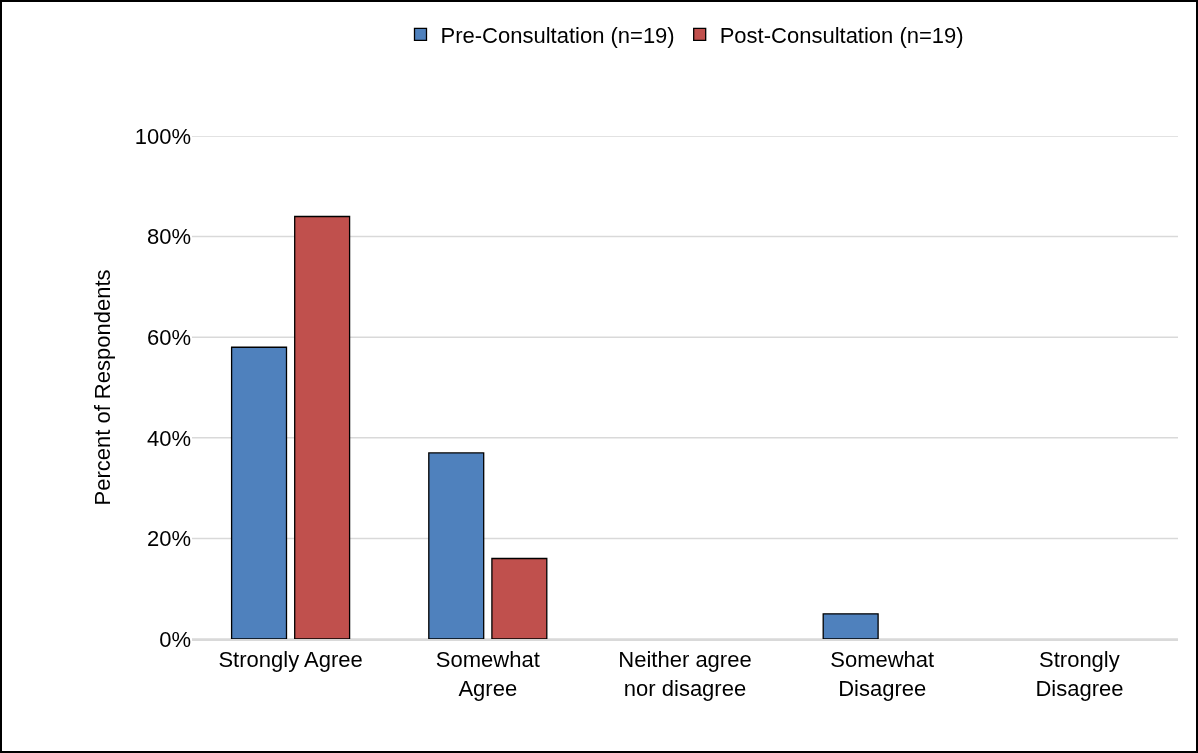 The height and width of the screenshot is (753, 1198). Describe the element at coordinates (290, 659) in the screenshot. I see `x-tick-label: Strongly Agree` at that location.